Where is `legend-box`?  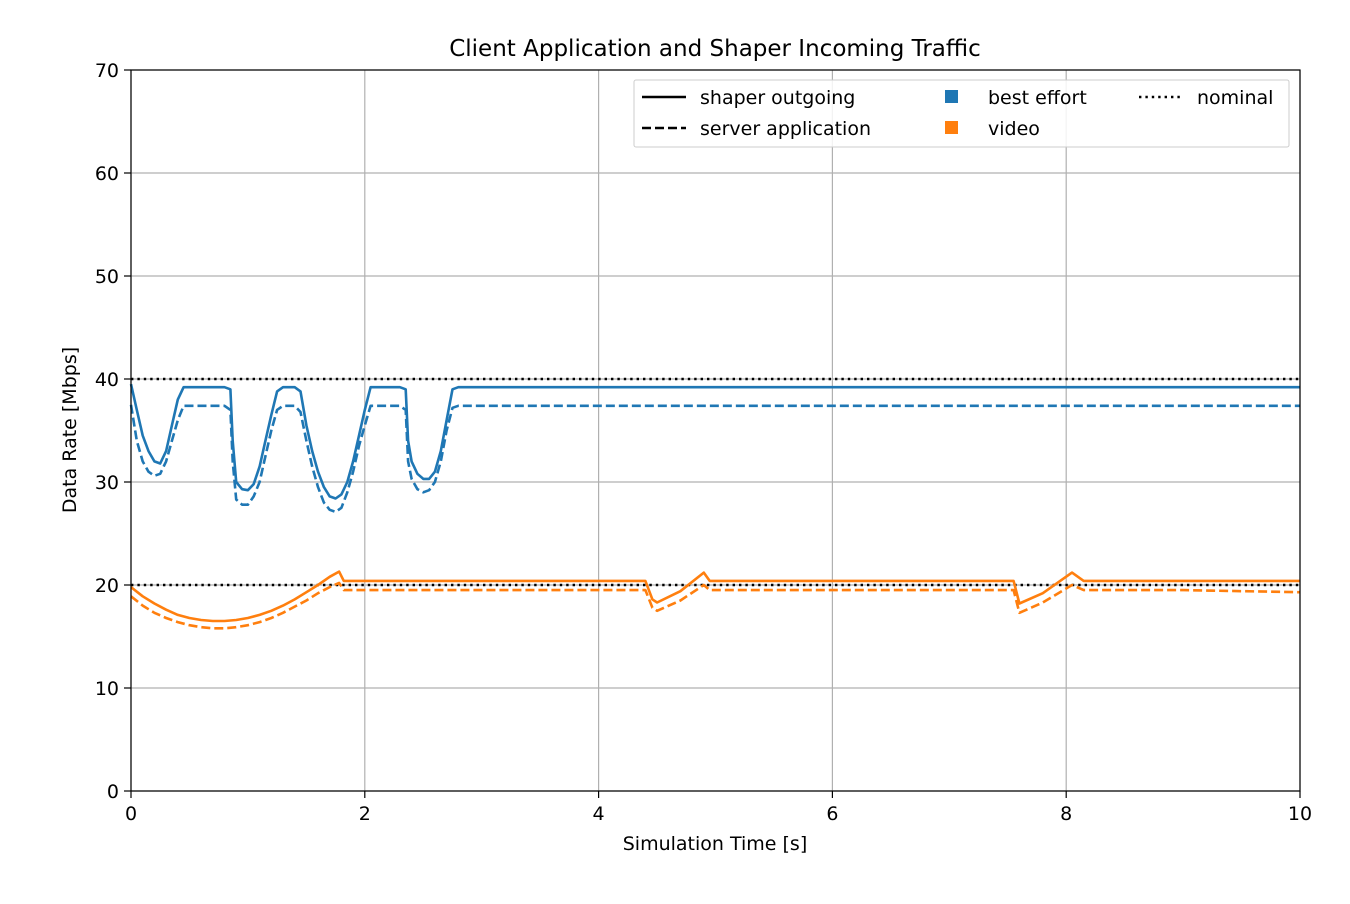
legend-box is located at coordinates (961, 113).